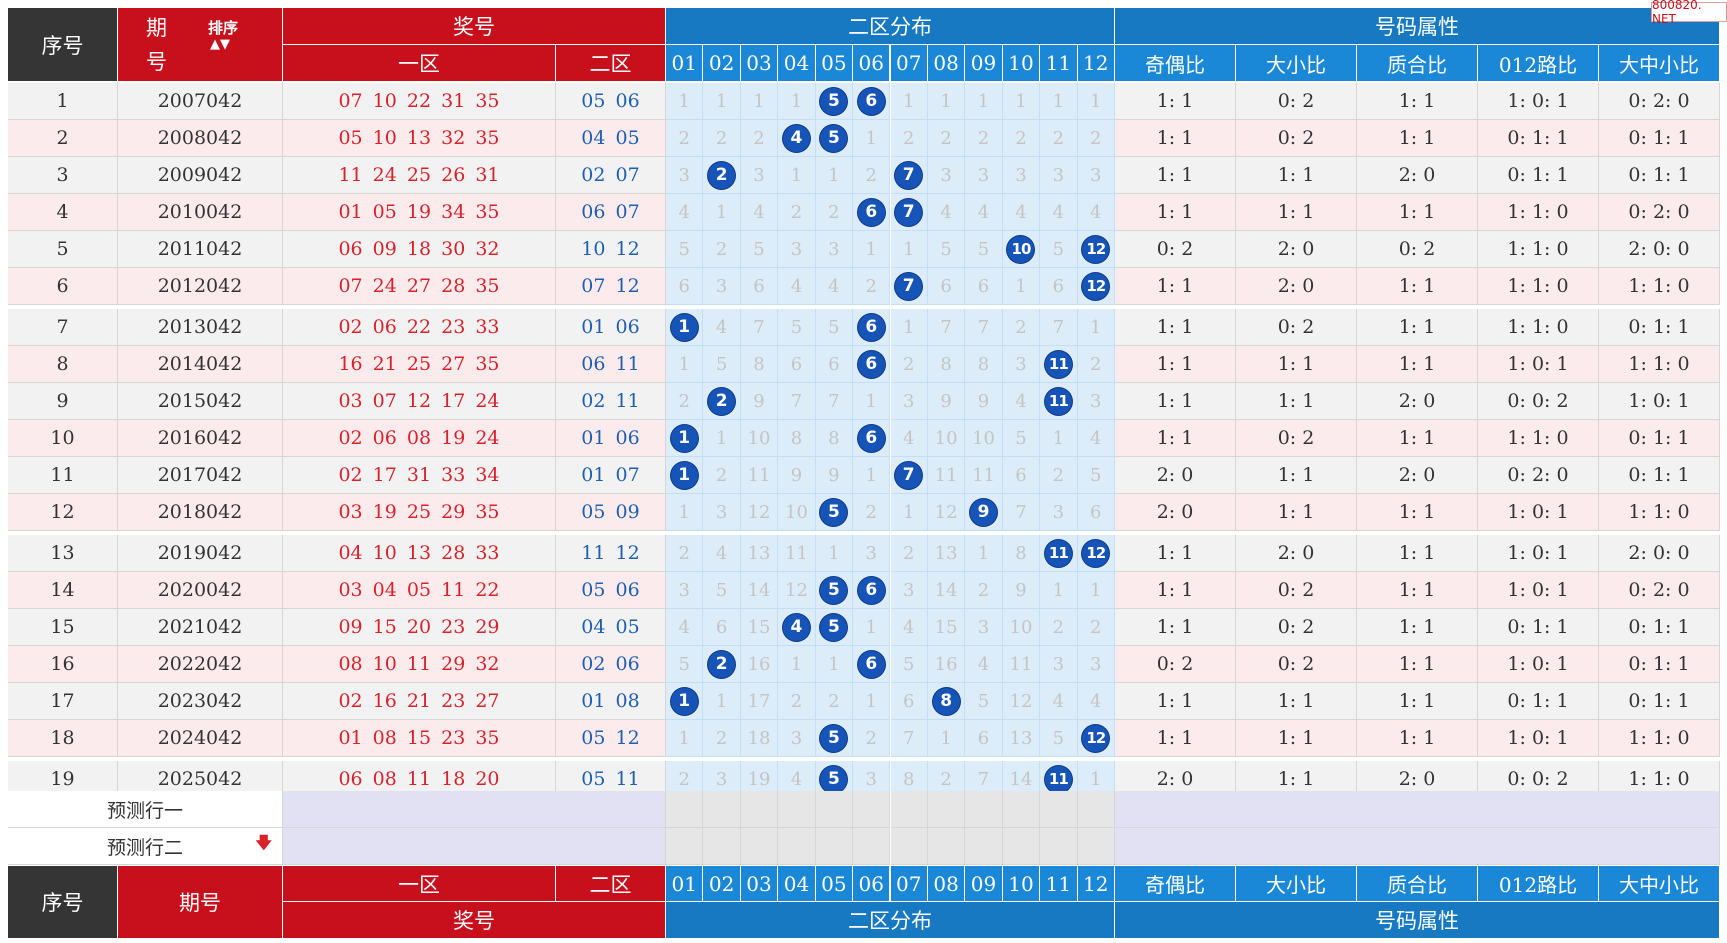 Image resolution: width=1727 pixels, height=943 pixels. I want to click on miss-count: 5, so click(721, 364).